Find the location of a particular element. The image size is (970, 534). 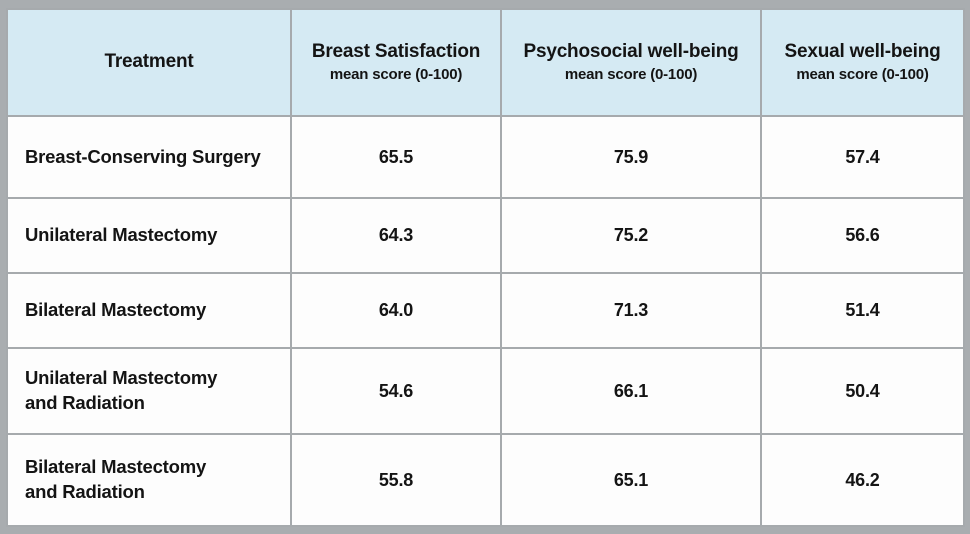

header-sexual-wellbeing: Sexual well-being mean score (0-100) is located at coordinates (862, 62).